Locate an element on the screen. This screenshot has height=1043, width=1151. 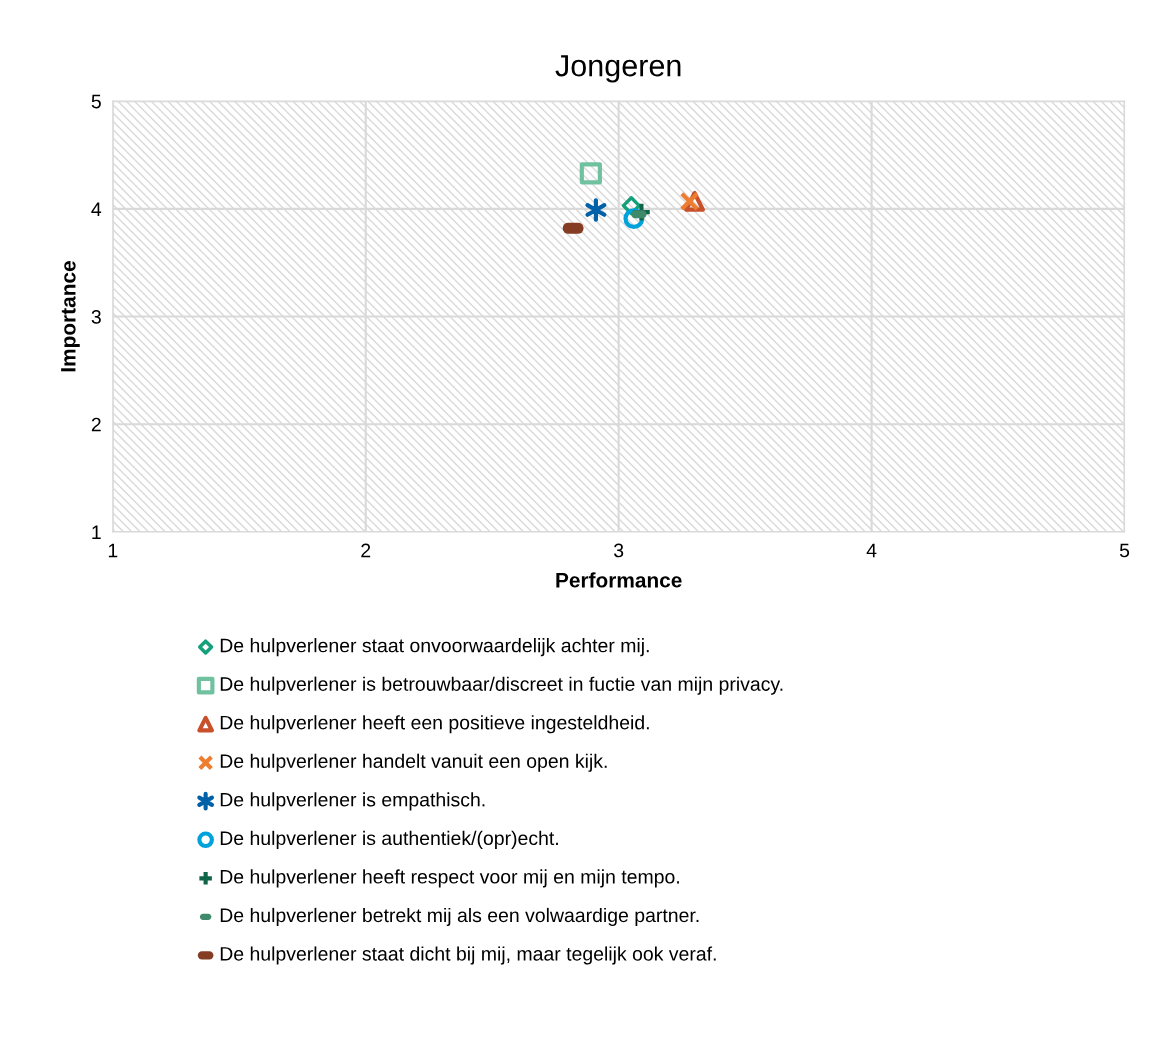
chart-title: Jongeren is located at coordinates (618, 69).